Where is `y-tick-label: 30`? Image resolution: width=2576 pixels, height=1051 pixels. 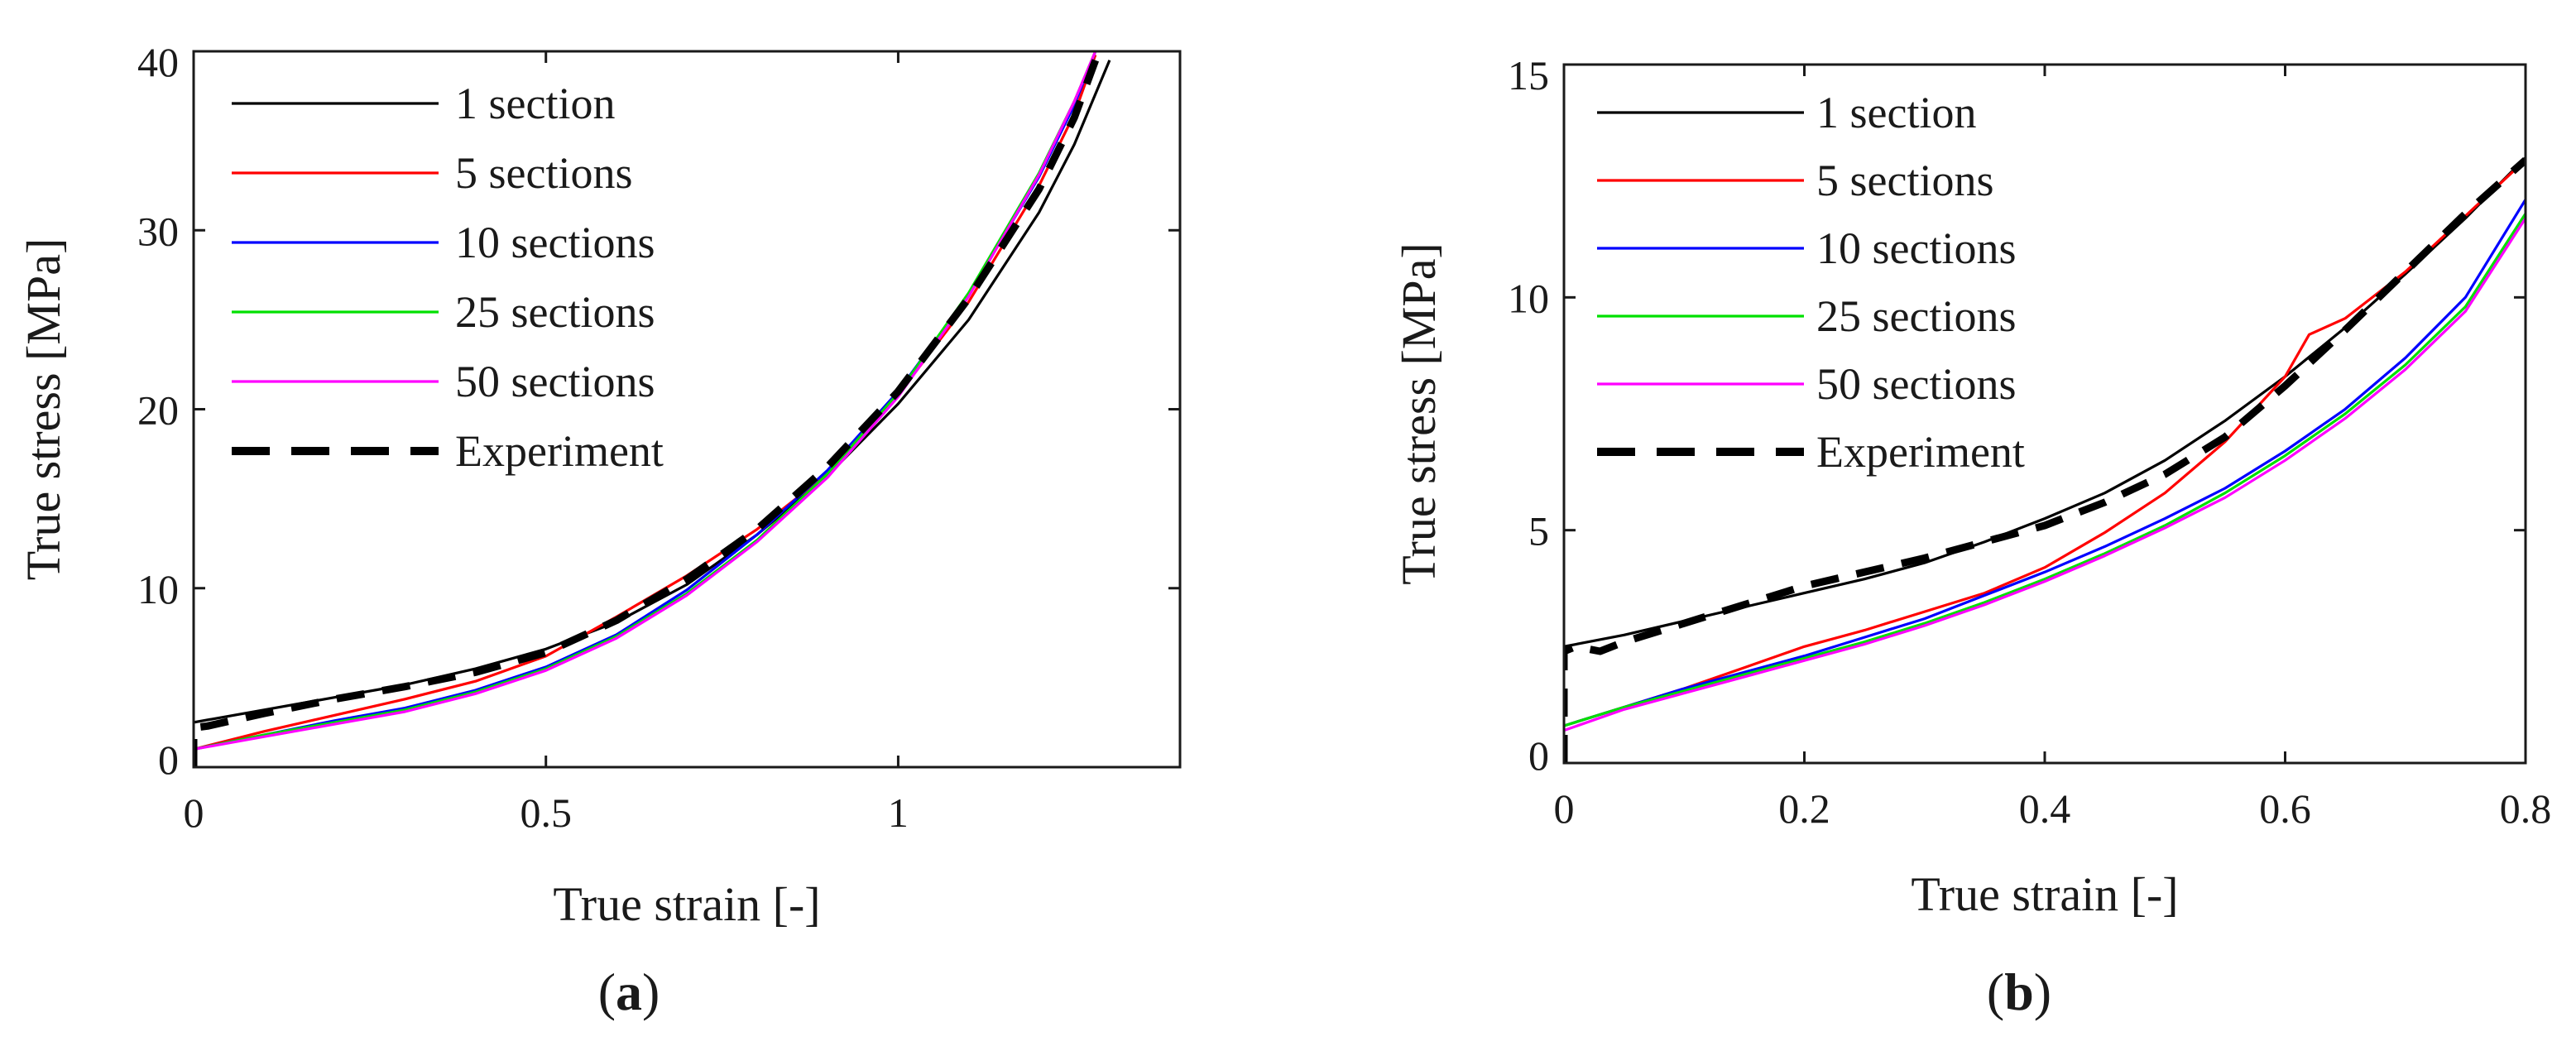
y-tick-label: 30 is located at coordinates (158, 231).